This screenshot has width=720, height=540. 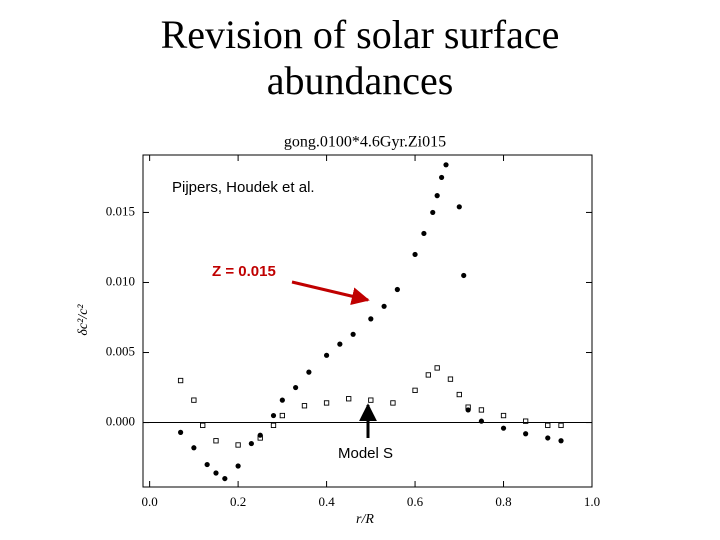 What do you see at coordinates (150, 501) in the screenshot?
I see `x-tick-label: 0.0` at bounding box center [150, 501].